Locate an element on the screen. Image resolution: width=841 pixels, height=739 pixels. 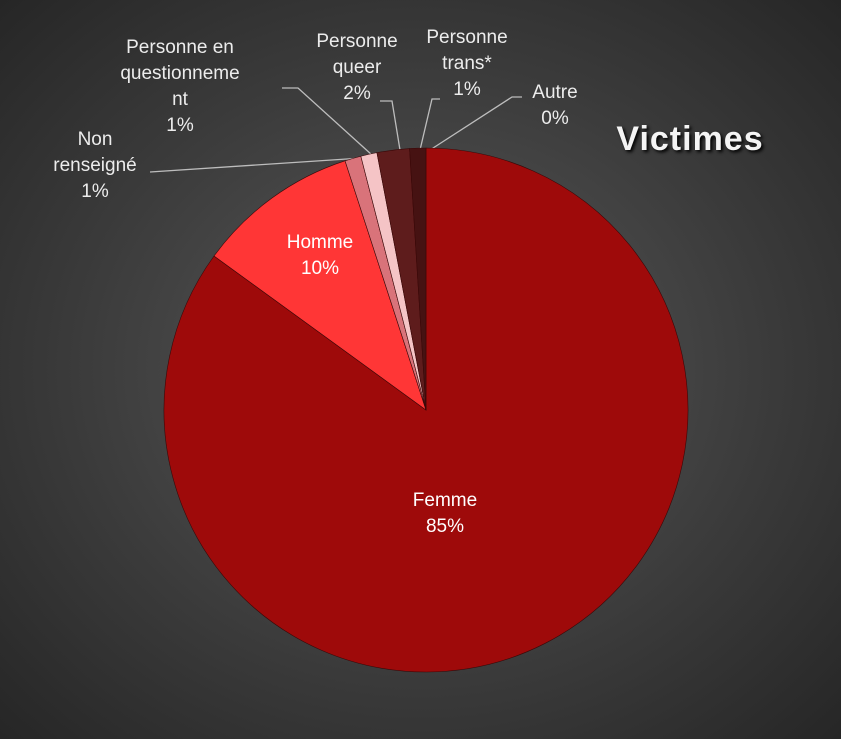
category-label: Personne en questionnement is located at coordinates (180, 73).